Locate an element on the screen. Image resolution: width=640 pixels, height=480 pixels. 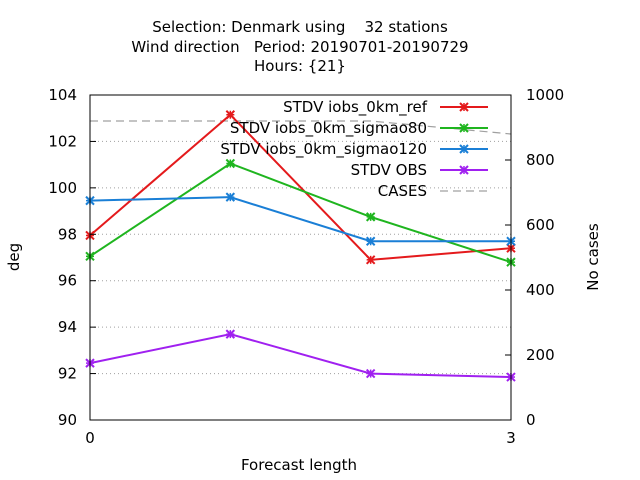
y2-tick-label: 200 is located at coordinates (540, 355).